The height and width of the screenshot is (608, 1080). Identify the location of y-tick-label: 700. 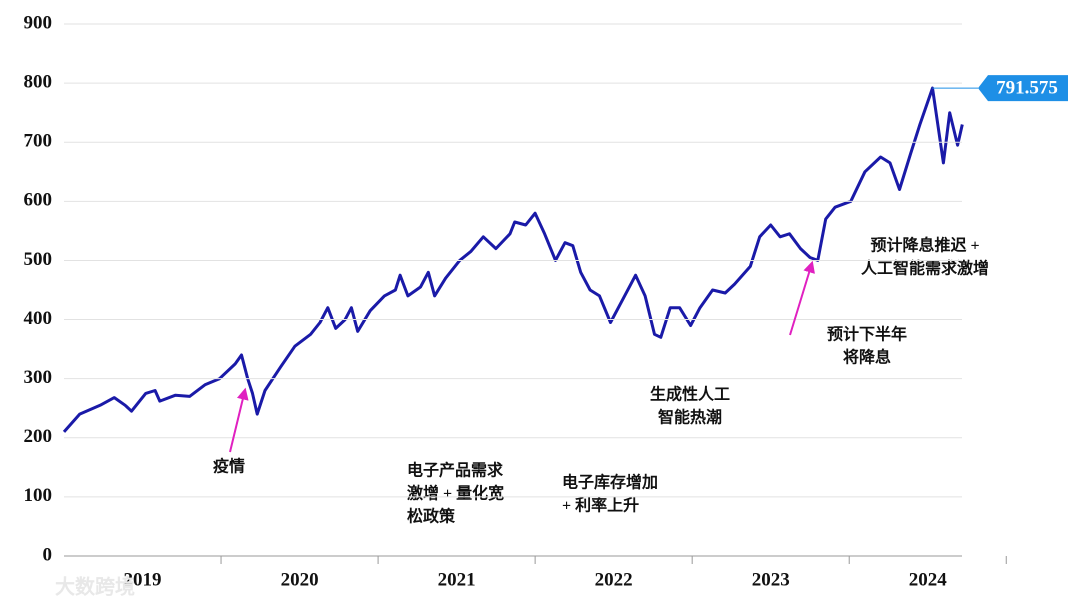
(38, 141).